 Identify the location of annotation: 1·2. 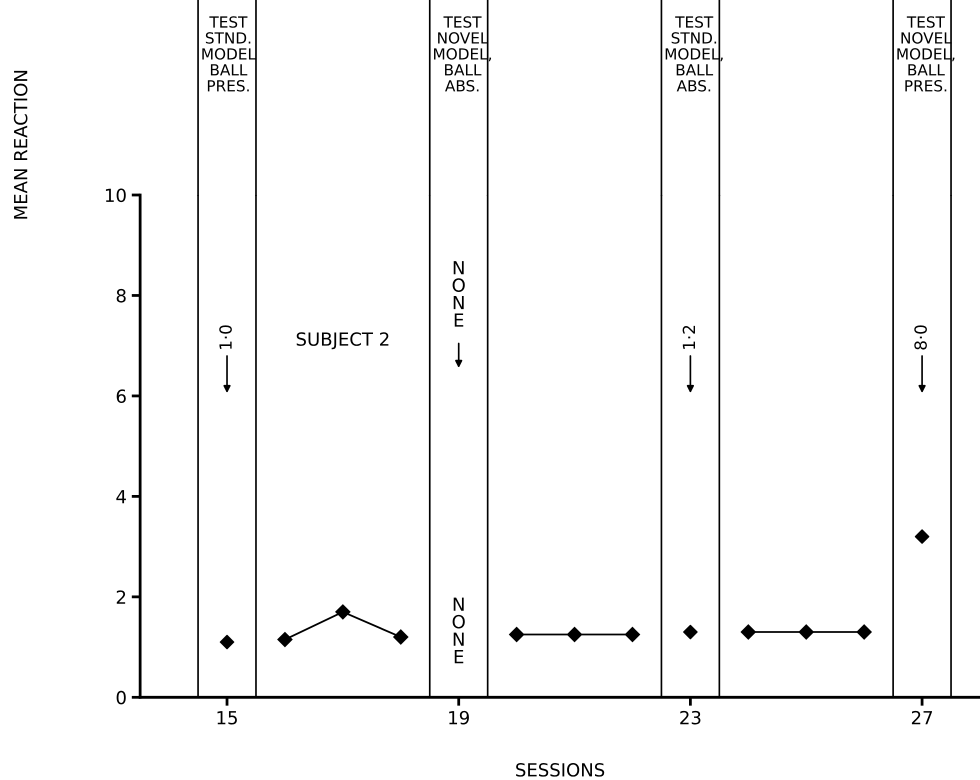
(688, 337).